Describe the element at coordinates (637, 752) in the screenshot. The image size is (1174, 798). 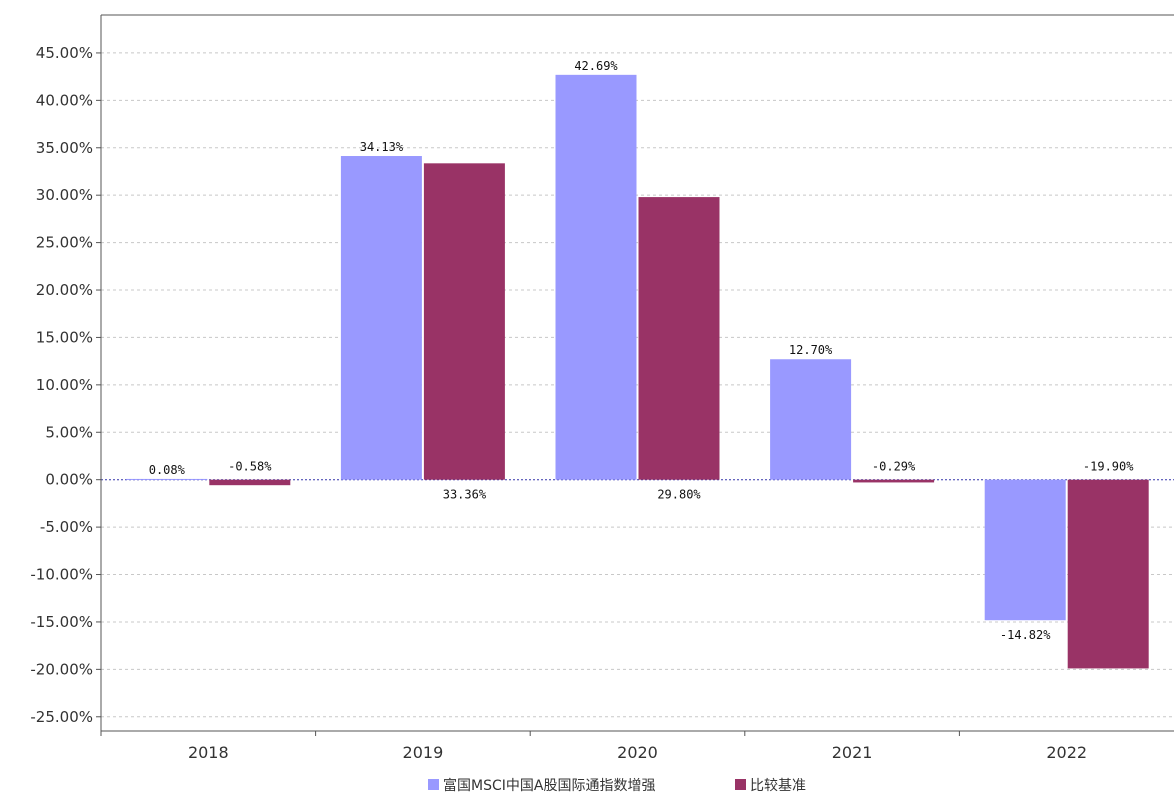
I see `x-tick-label: 2020` at that location.